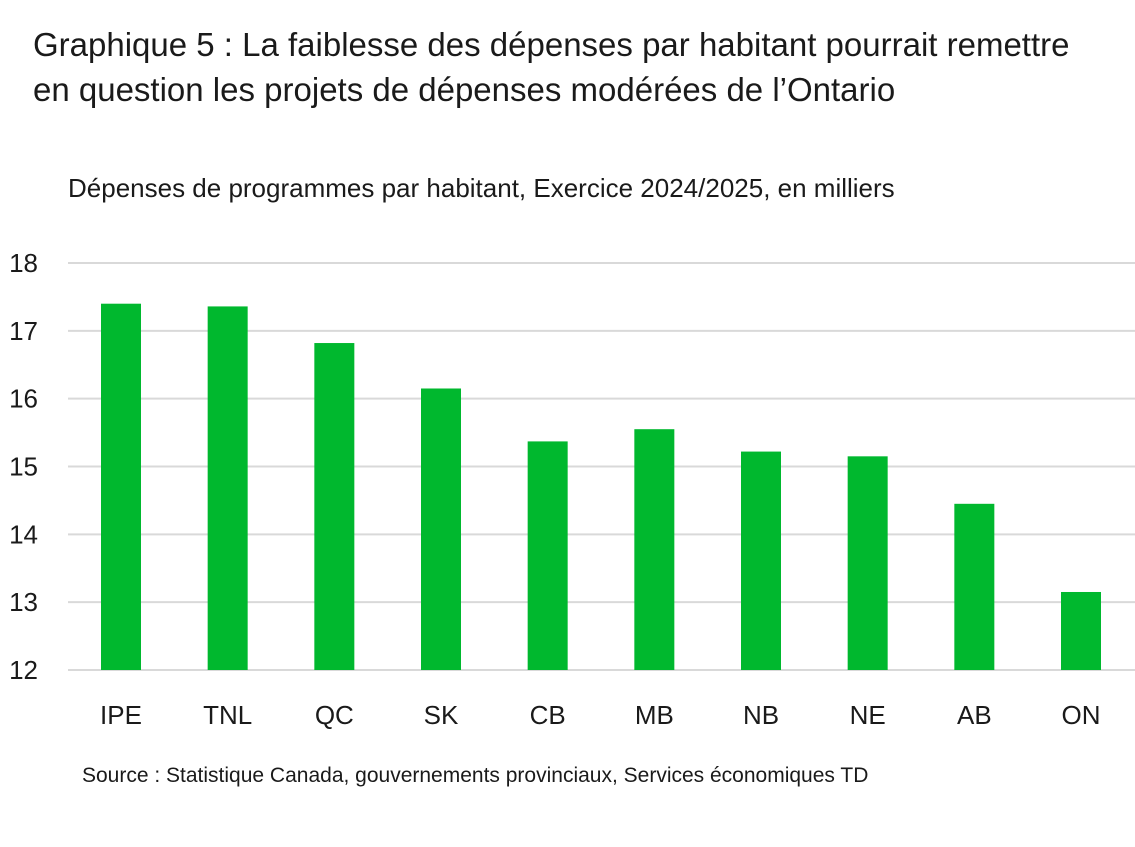  I want to click on bar-on, so click(1081, 630).